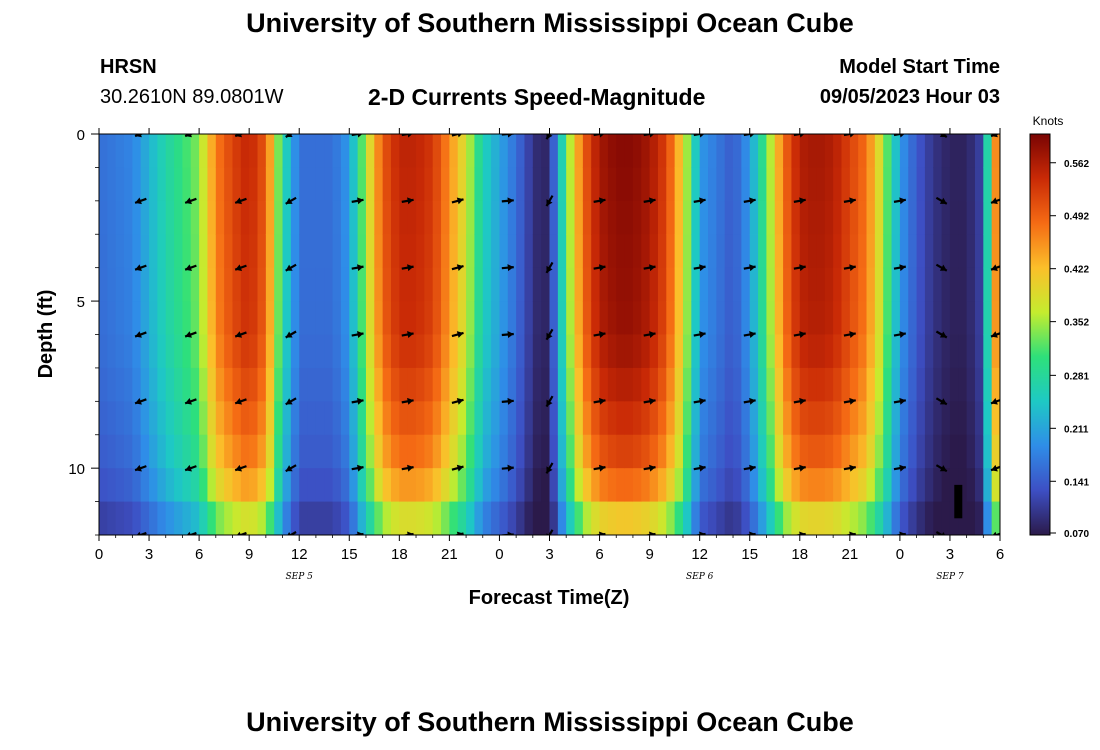 This screenshot has height=750, width=1100. What do you see at coordinates (99, 554) in the screenshot?
I see `x-tick-label: 0` at bounding box center [99, 554].